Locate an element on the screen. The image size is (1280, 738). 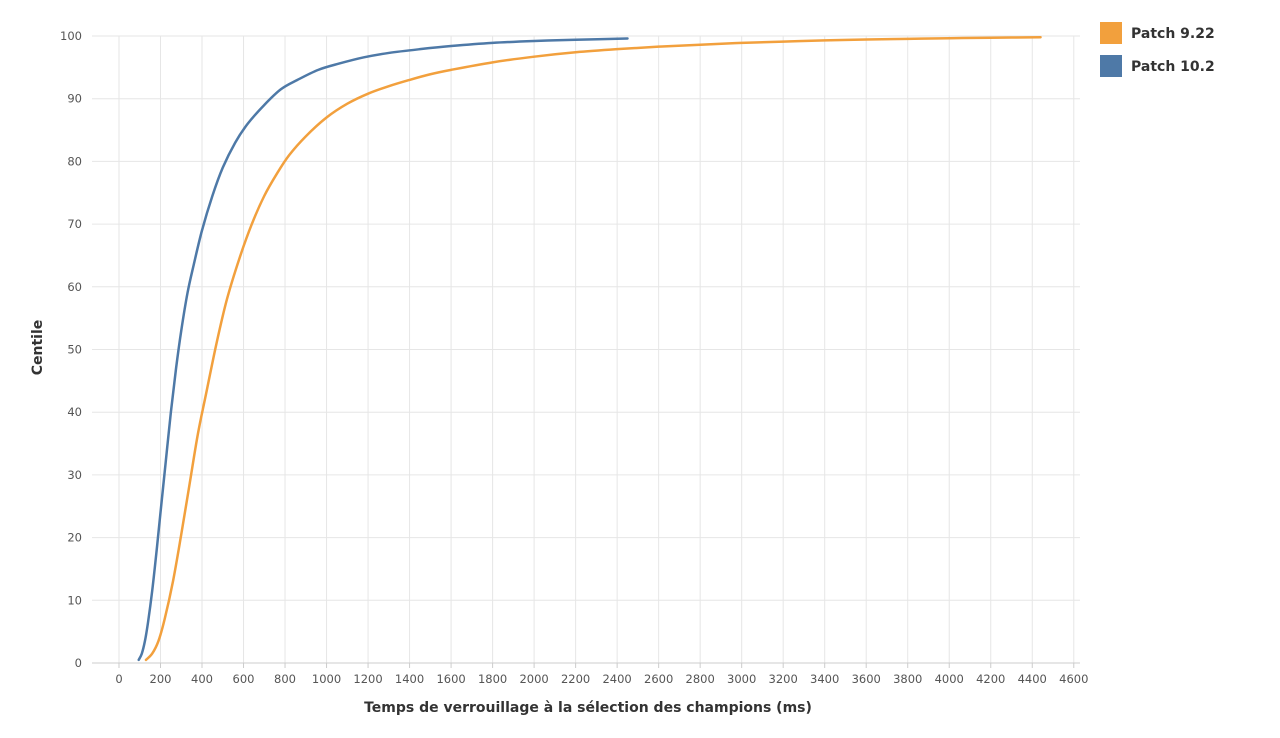
legend-label: Patch 9.22 is located at coordinates (1173, 34).